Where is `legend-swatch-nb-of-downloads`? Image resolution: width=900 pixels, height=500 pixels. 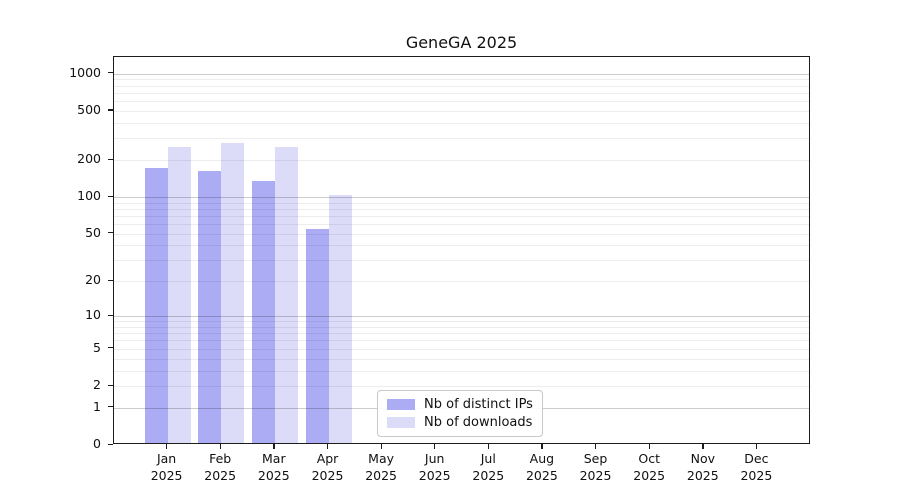
legend-swatch-nb-of-downloads is located at coordinates (401, 422).